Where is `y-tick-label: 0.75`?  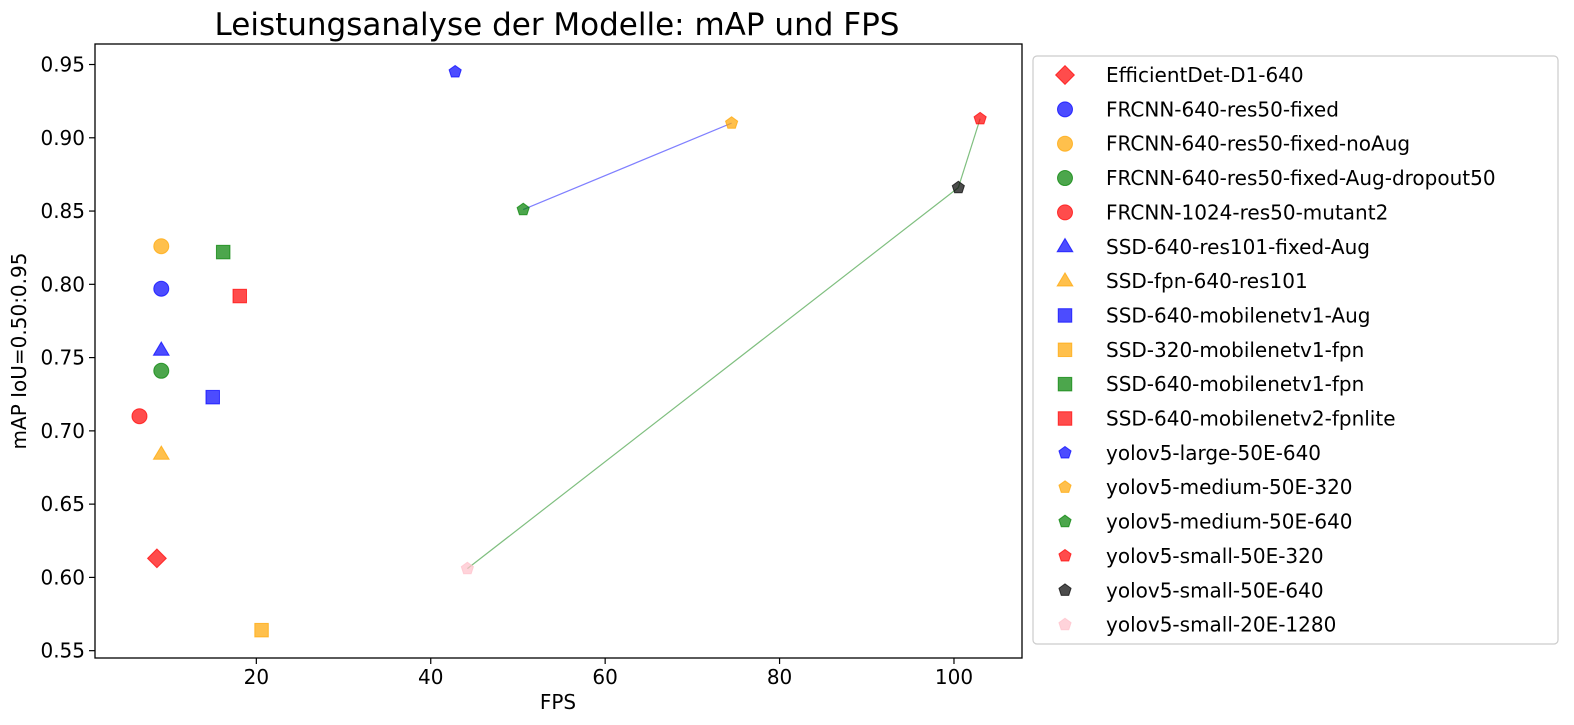 y-tick-label: 0.75 is located at coordinates (62, 358).